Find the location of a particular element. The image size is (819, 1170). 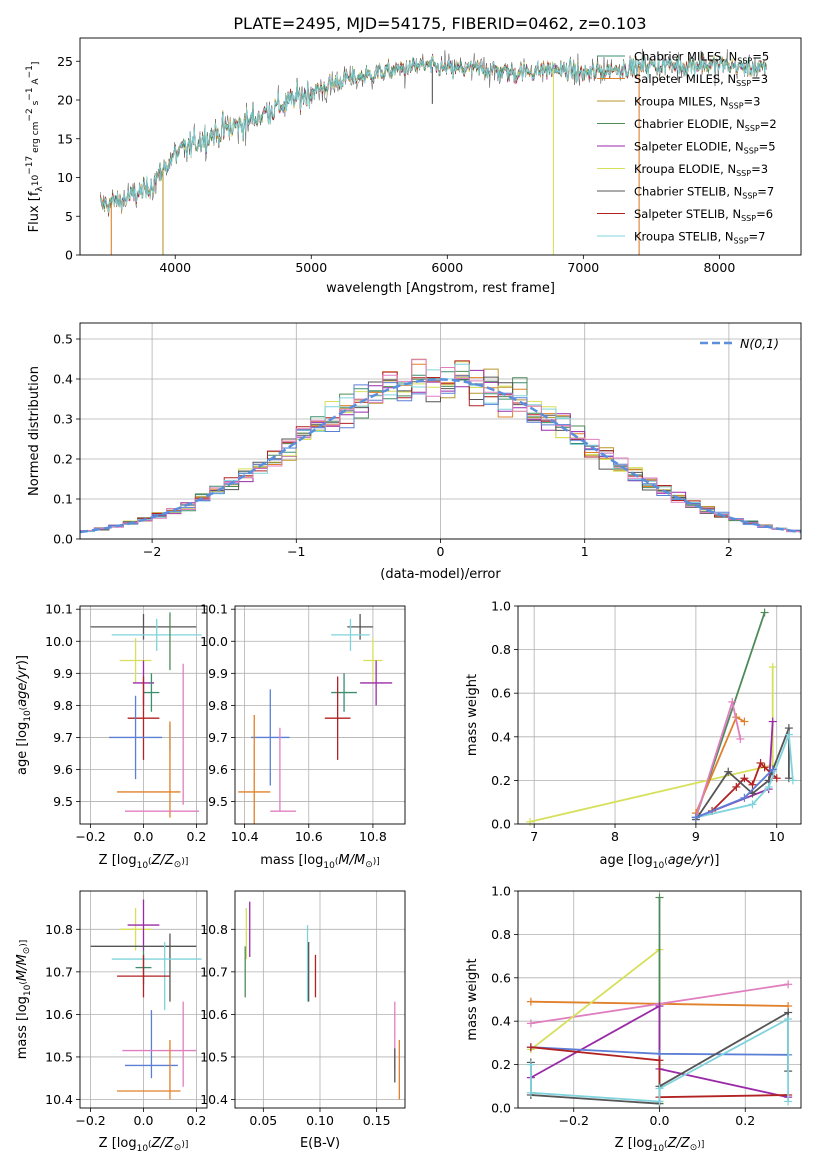

y-tick-label: 0 is located at coordinates (69, 255).